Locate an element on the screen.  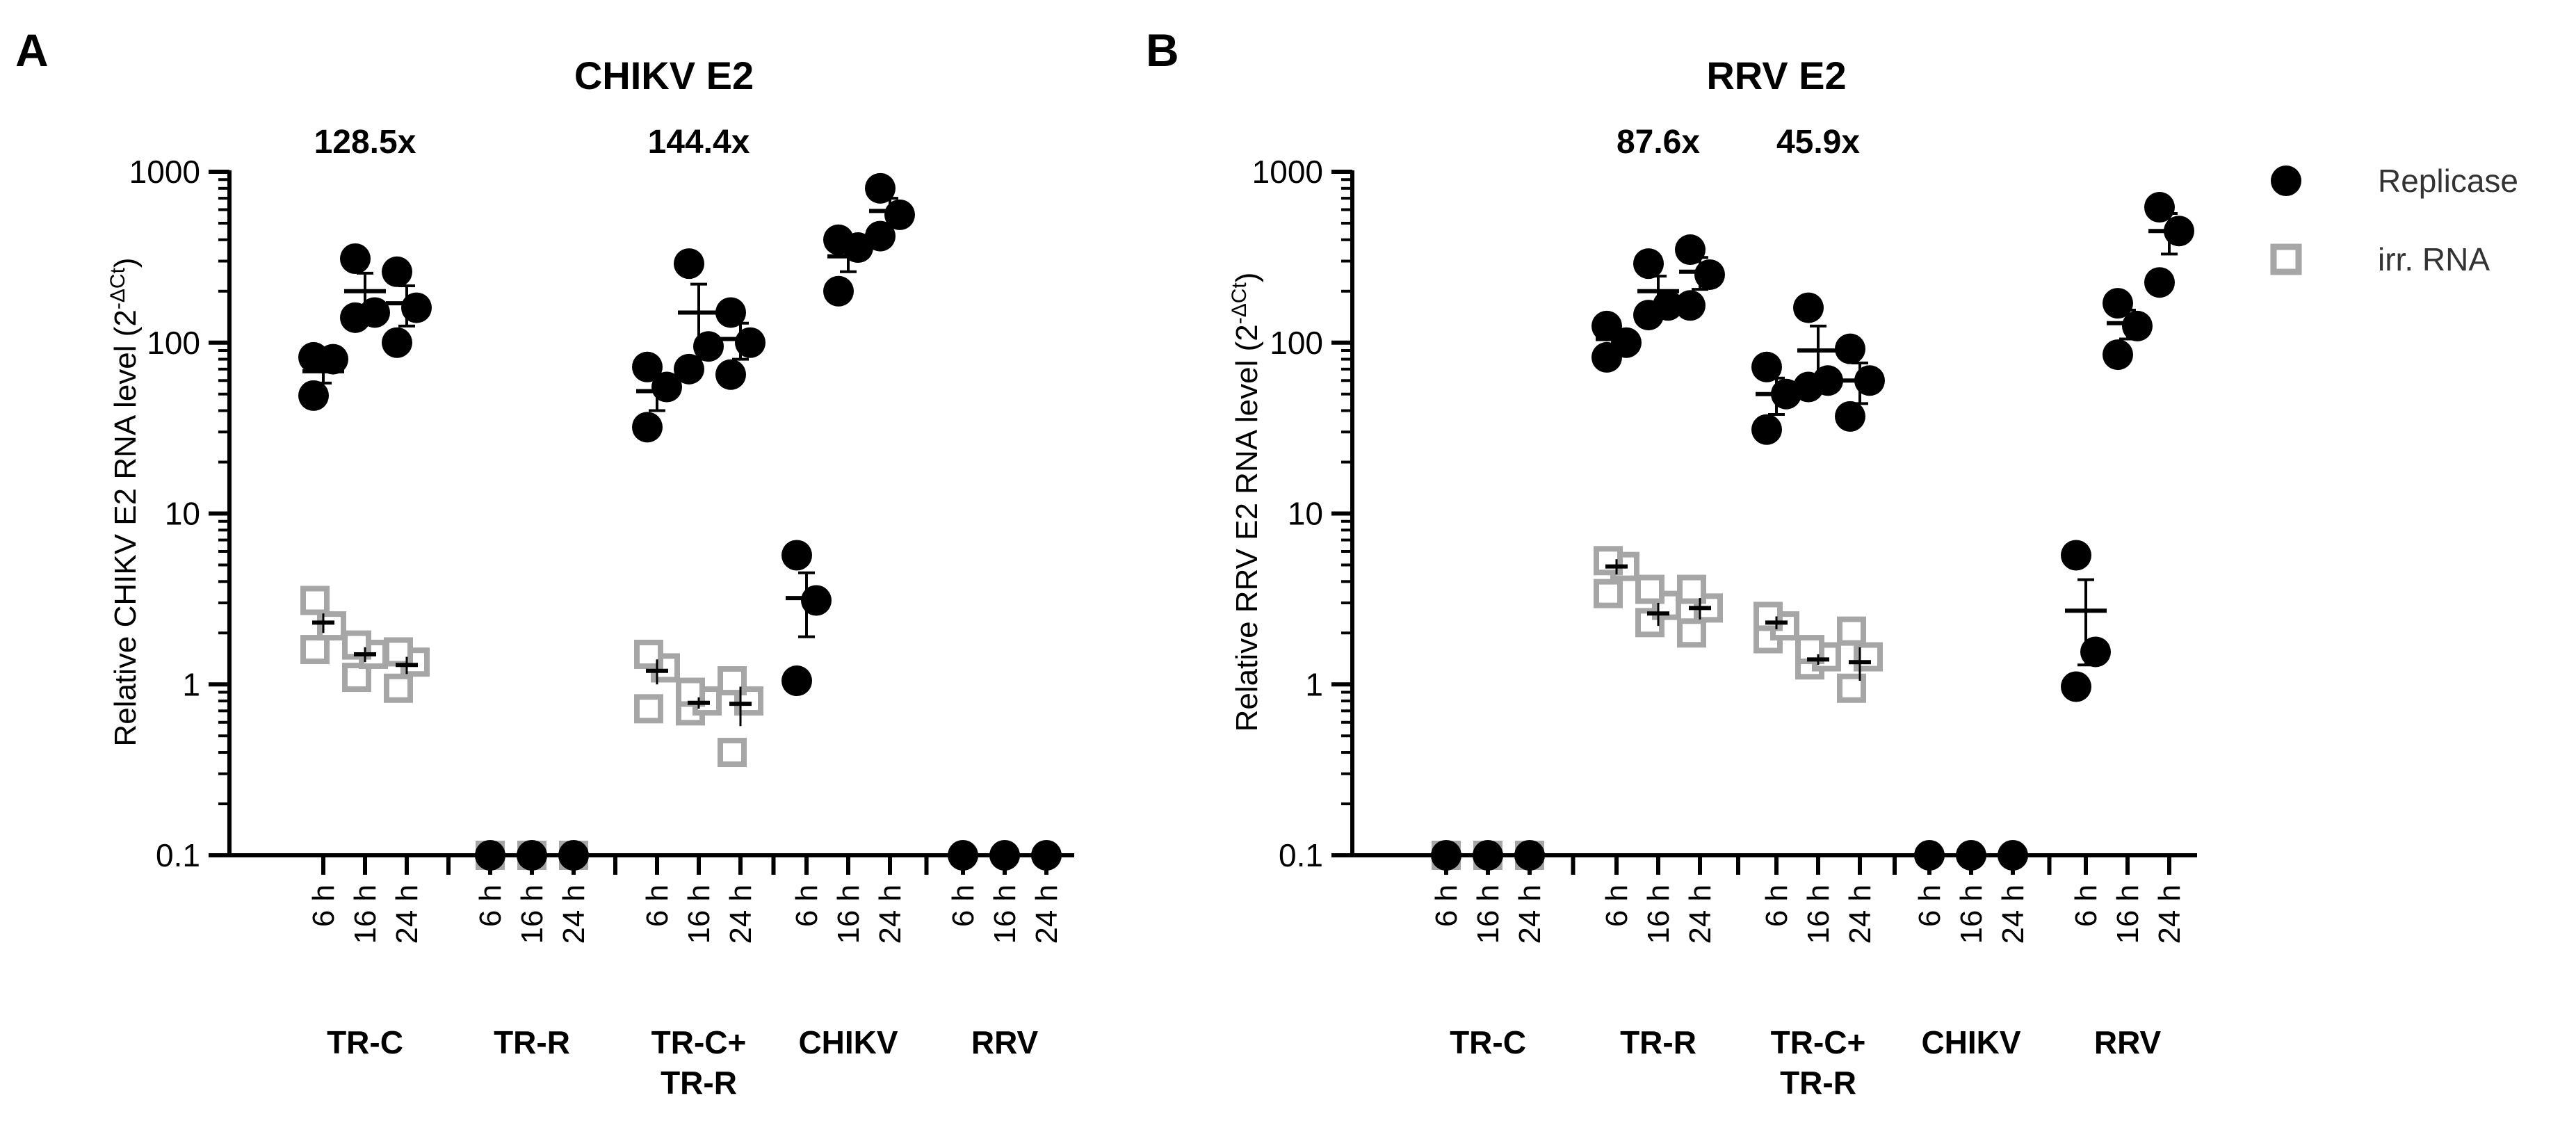
panel-b-y-tick-label: 1000 is located at coordinates (1287, 172).